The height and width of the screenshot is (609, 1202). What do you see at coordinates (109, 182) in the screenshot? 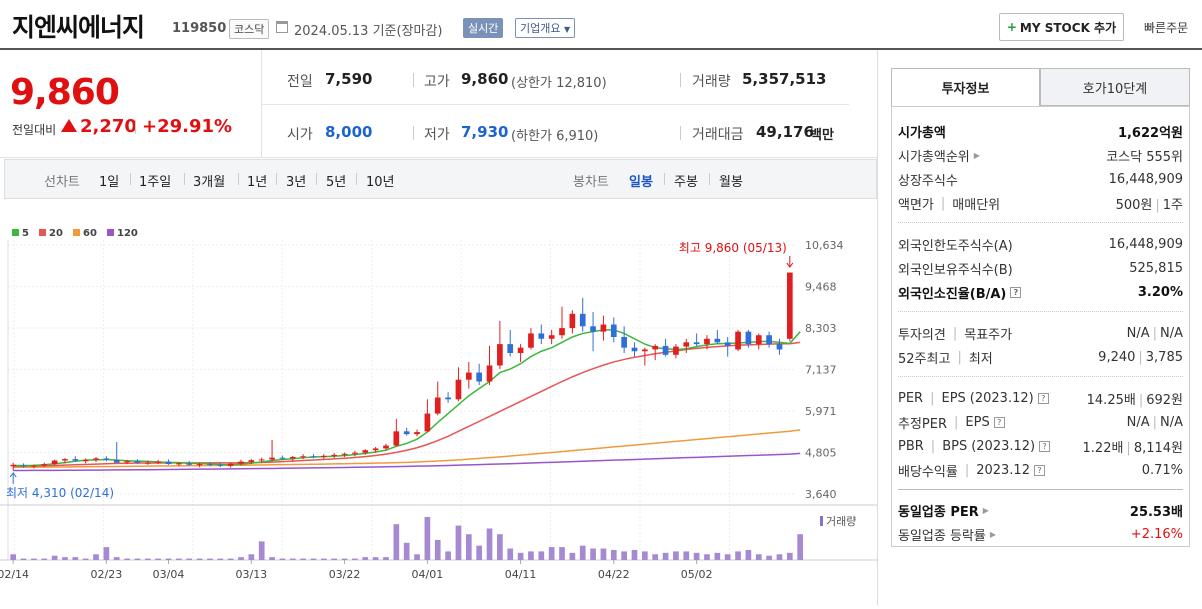
I see `period-1d: 1일` at bounding box center [109, 182].